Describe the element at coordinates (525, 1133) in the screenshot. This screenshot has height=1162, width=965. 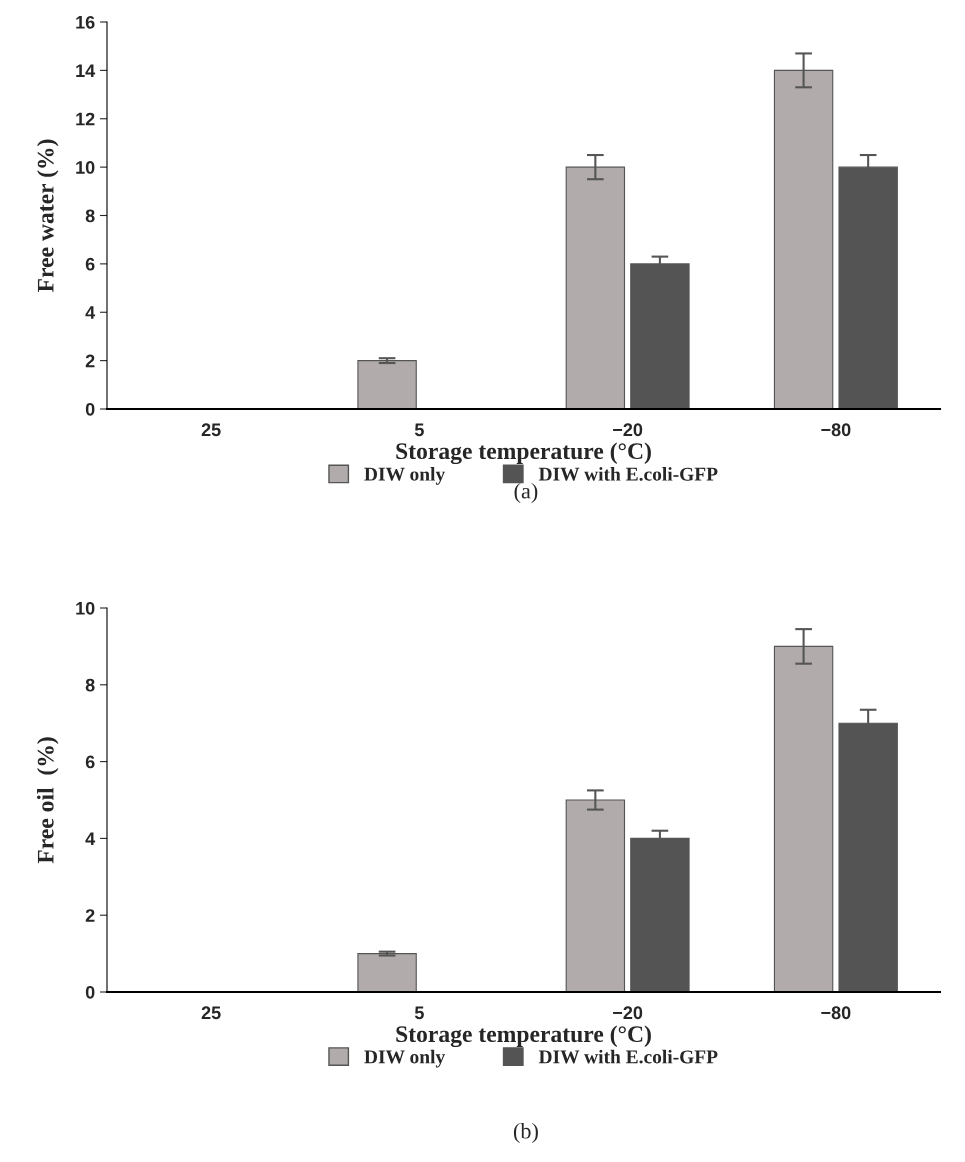
I see `text: (b)` at that location.